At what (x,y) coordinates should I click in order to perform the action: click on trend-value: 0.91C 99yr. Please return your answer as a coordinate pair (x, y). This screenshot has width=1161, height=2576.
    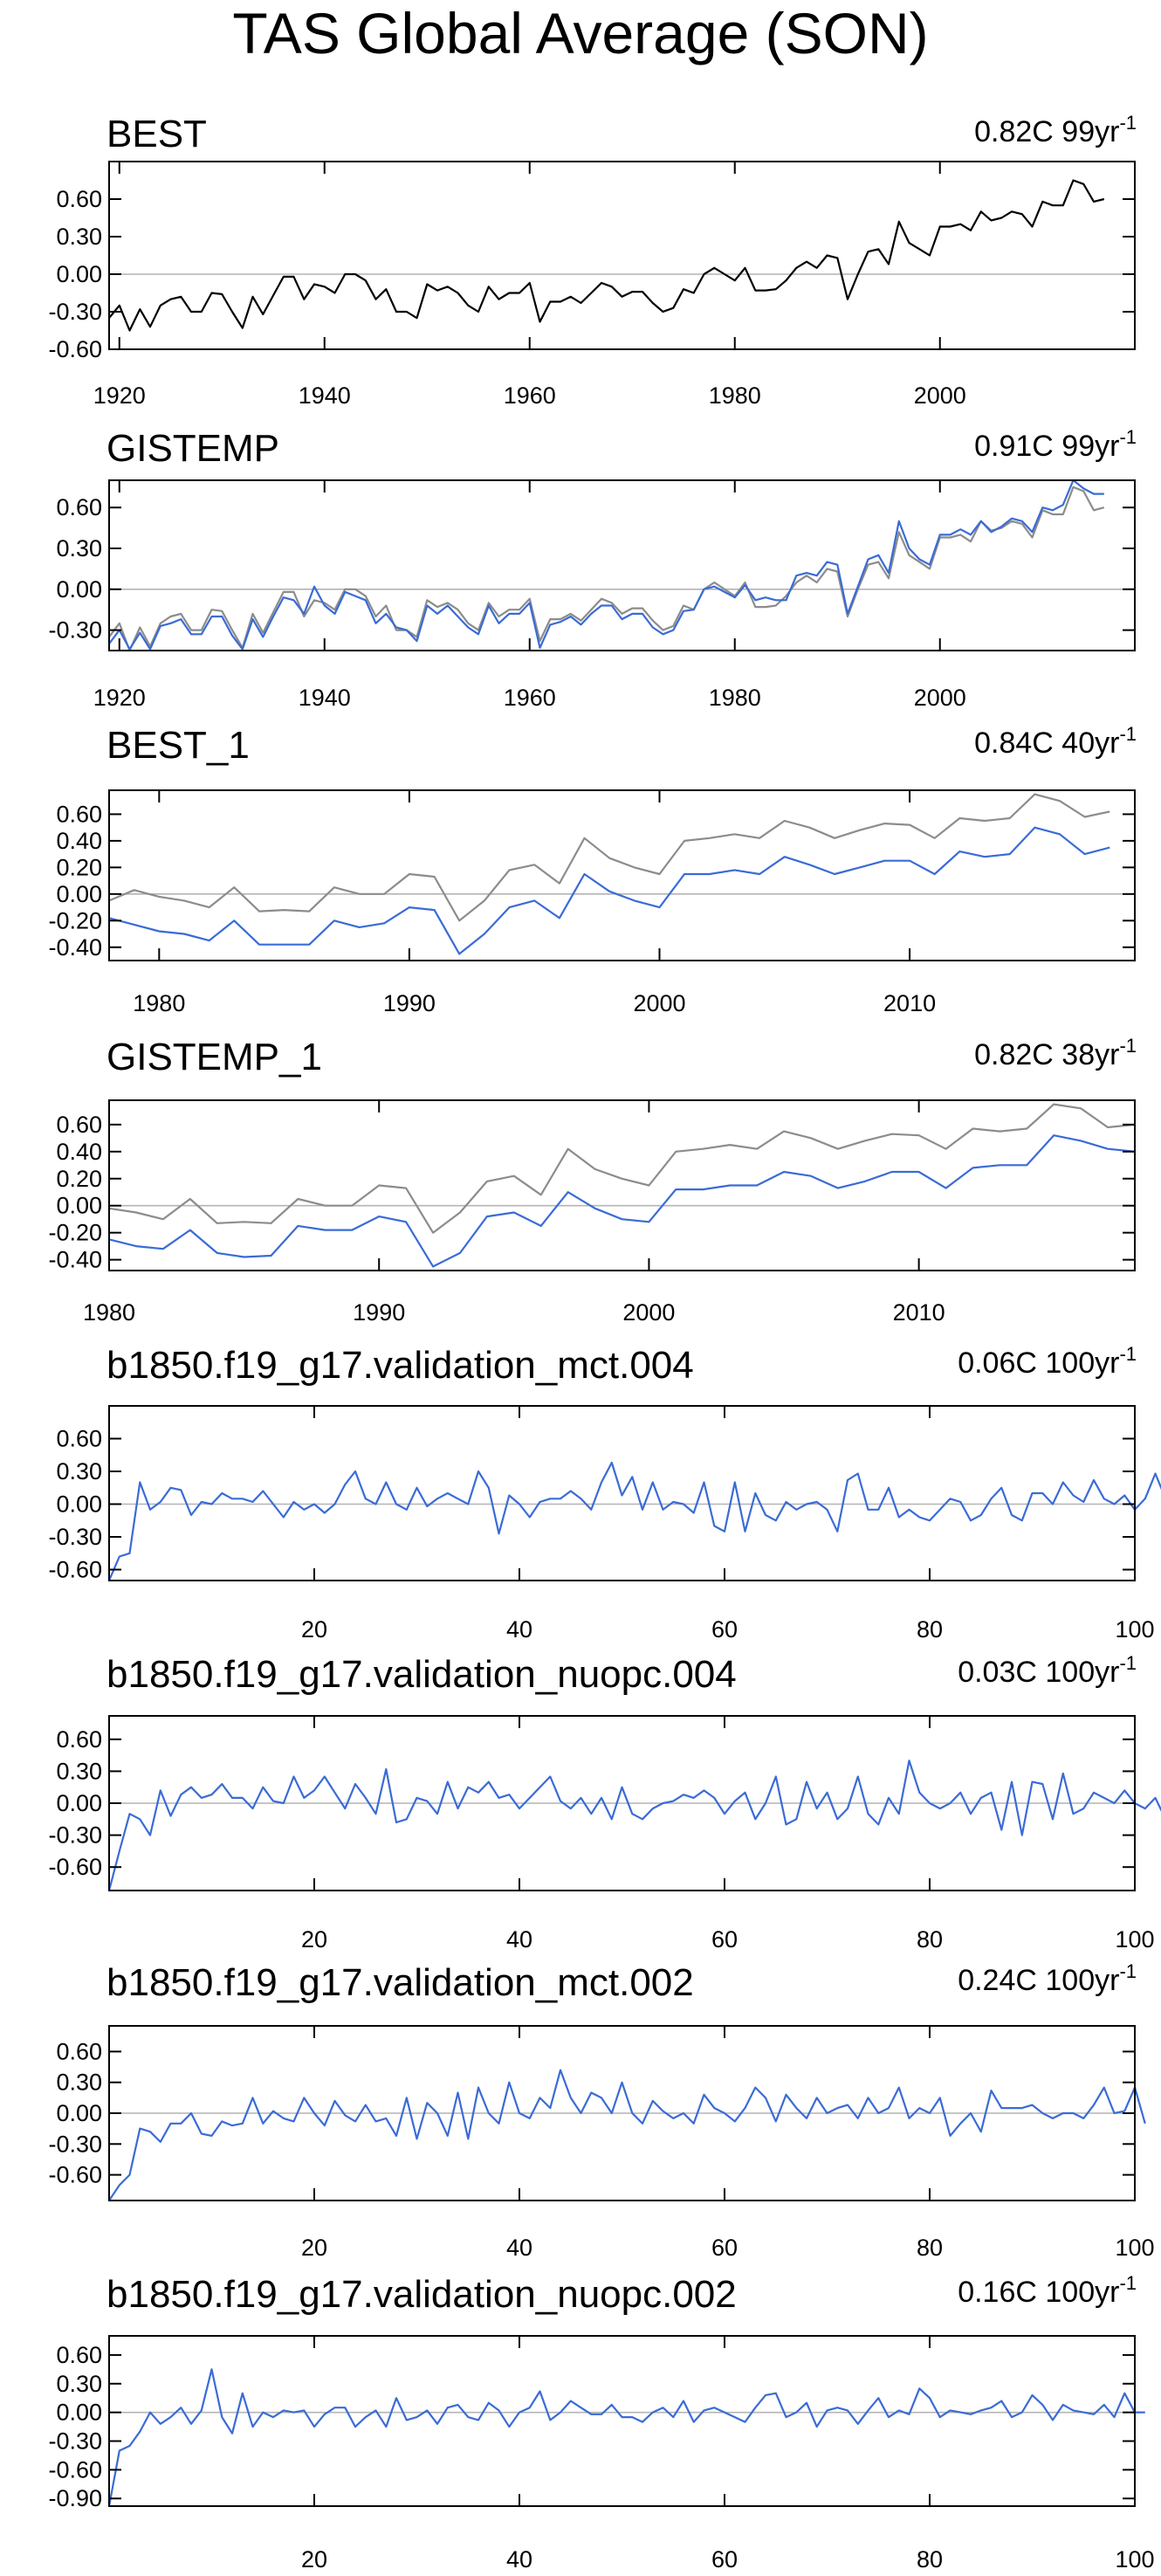
    Looking at the image, I should click on (1046, 446).